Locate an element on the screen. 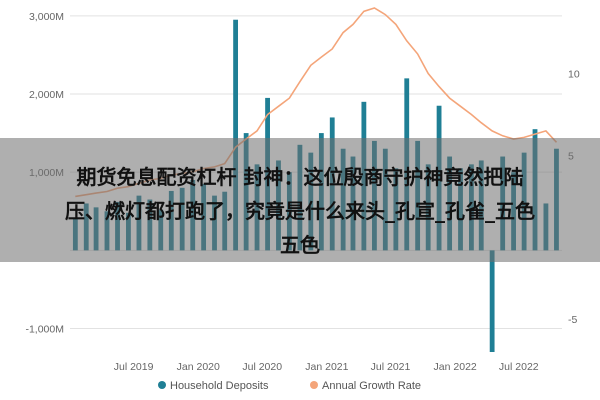 The height and width of the screenshot is (400, 600). legend-label-growth: Annual Growth Rate is located at coordinates (371, 386).